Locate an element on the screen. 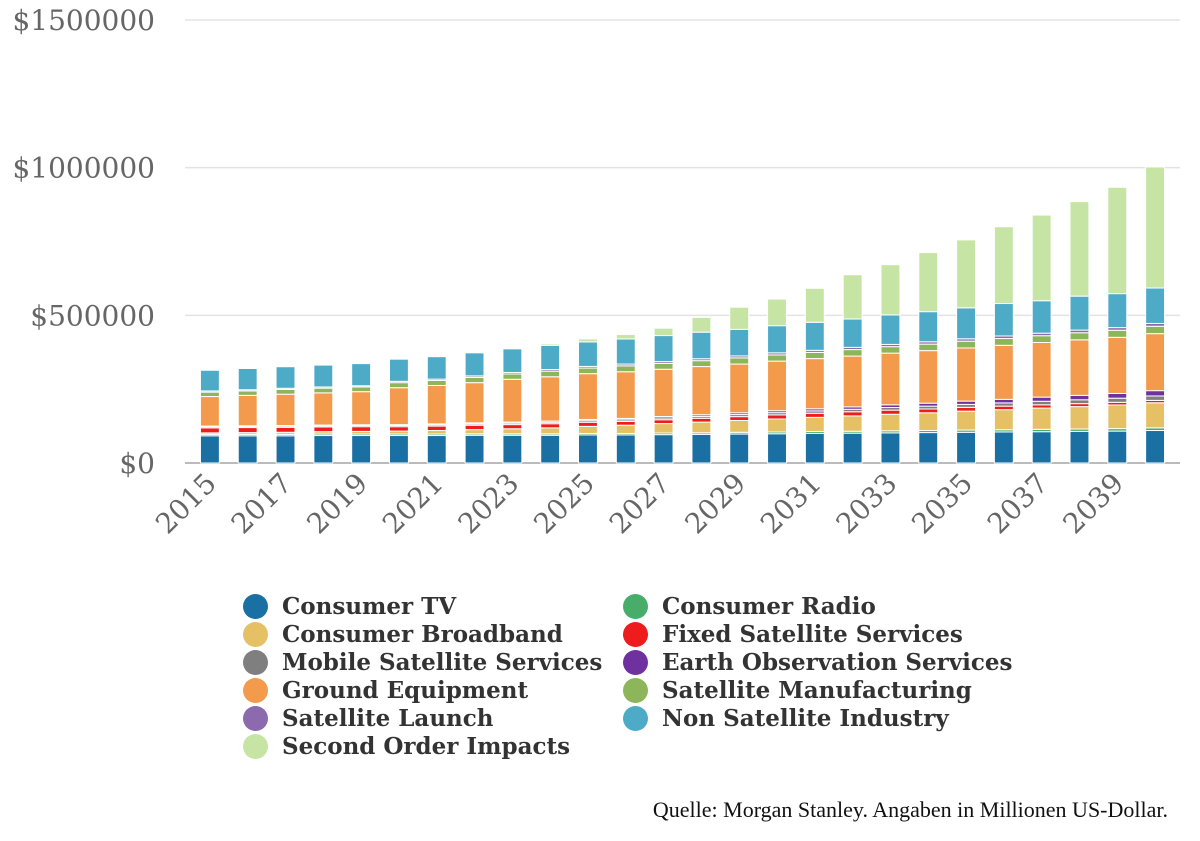  legend-item-earth-observation-services: Earth Observation Services is located at coordinates (817, 662).